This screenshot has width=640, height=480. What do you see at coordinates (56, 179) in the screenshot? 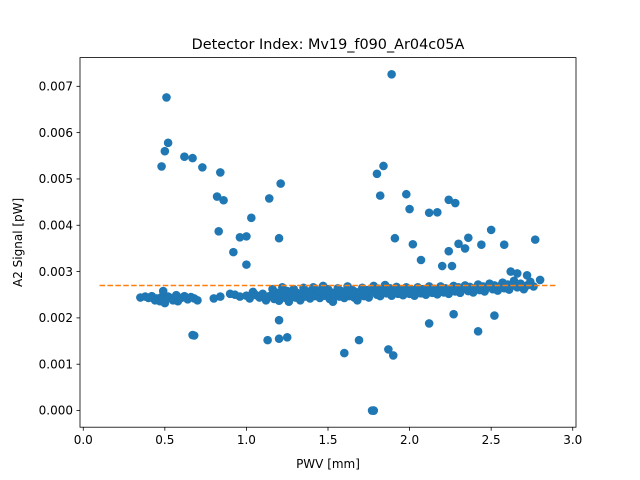
I see `y-tick-label: 0.005` at bounding box center [56, 179].